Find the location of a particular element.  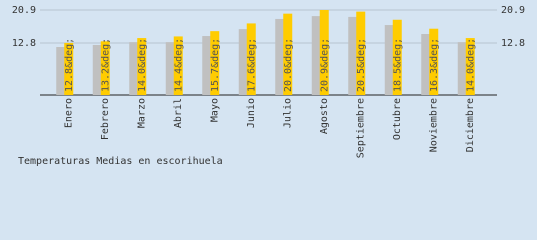

x-tick-label: Mayo is located at coordinates (214, 110).